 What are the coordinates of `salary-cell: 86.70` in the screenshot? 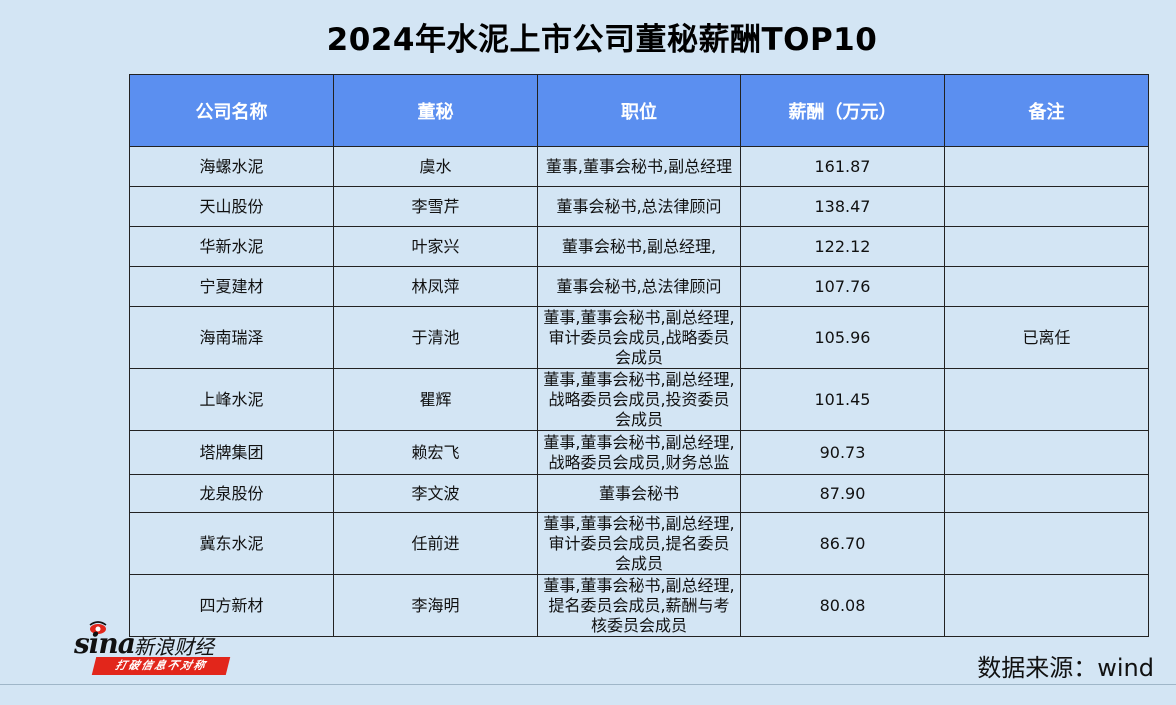 It's located at (842, 543).